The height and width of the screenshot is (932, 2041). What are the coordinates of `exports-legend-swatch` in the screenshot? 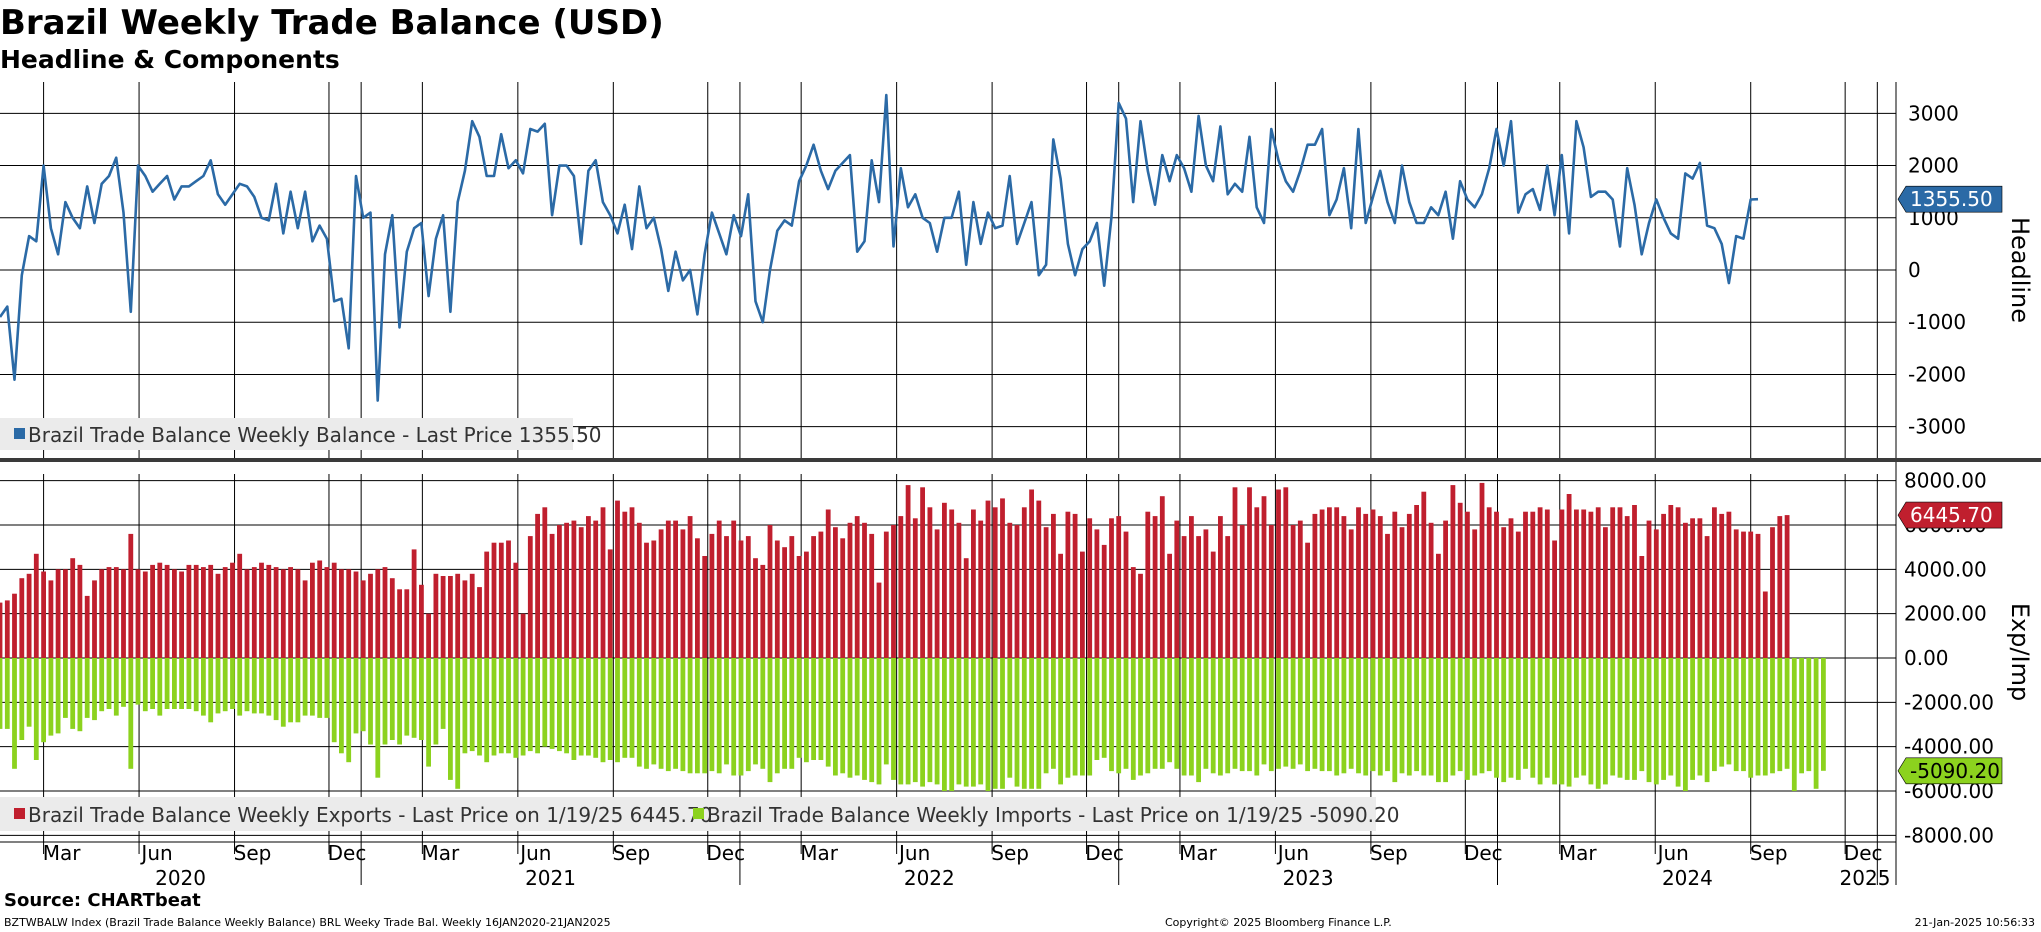 It's located at (19, 813).